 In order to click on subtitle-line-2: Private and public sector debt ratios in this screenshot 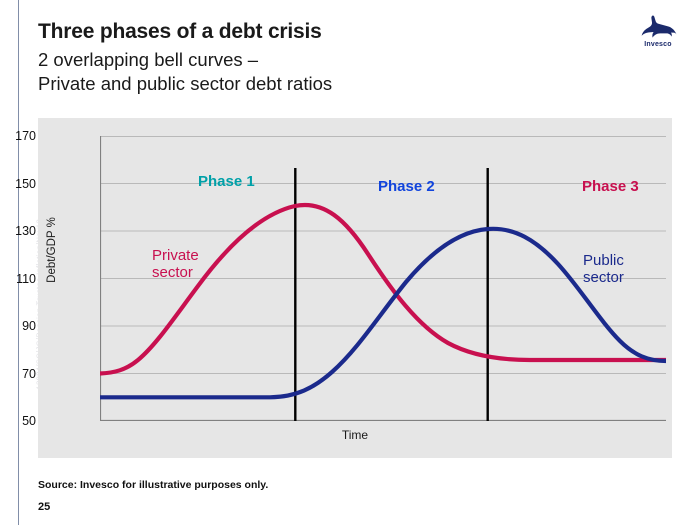, I will do `click(185, 83)`.